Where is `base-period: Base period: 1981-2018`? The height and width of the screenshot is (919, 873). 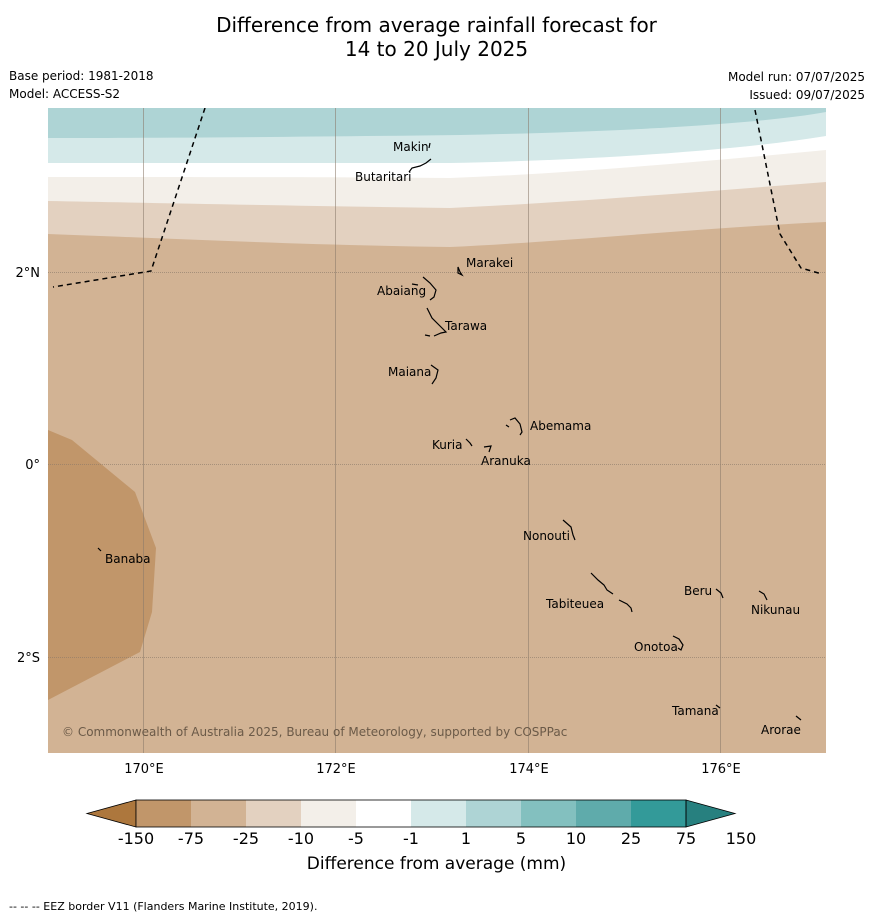
base-period: Base period: 1981-2018 is located at coordinates (81, 76).